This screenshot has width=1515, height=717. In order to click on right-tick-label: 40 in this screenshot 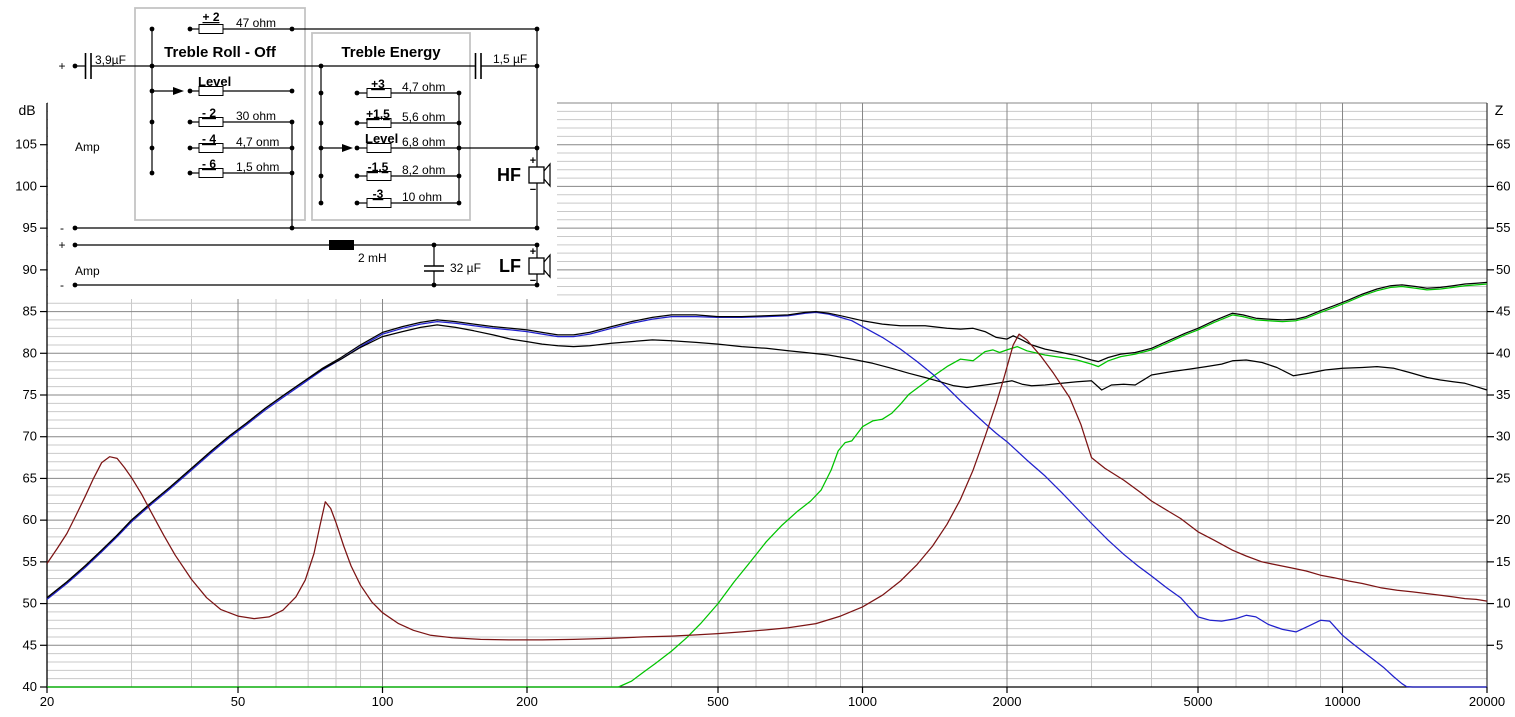, I will do `click(1503, 352)`.